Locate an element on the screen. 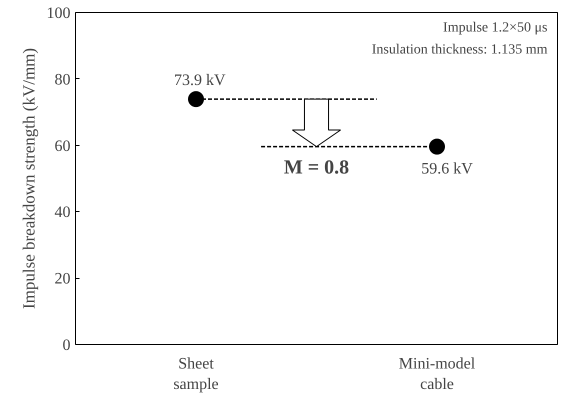 The height and width of the screenshot is (408, 569). x-tick-label: Sheet sample is located at coordinates (196, 374).